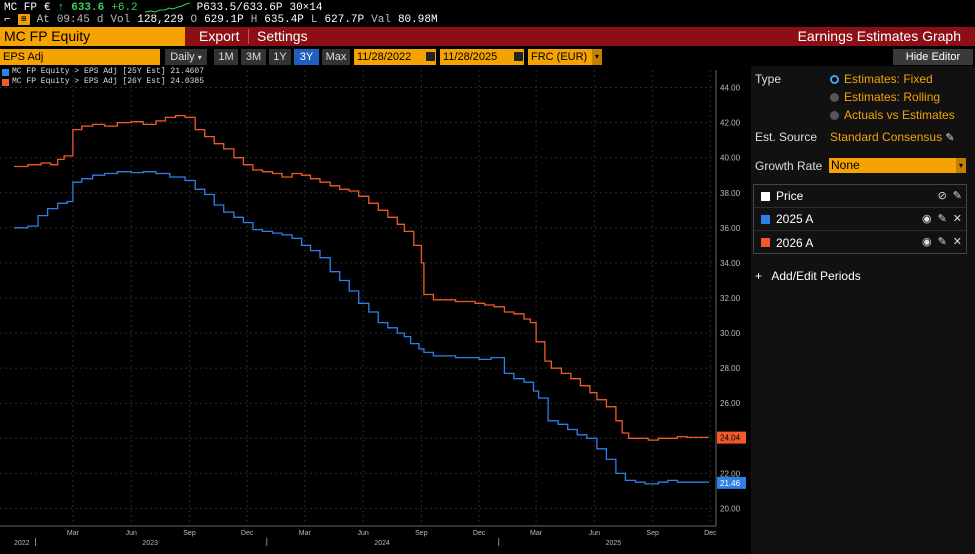  I want to click on legend-swatch-2026, so click(5, 82).